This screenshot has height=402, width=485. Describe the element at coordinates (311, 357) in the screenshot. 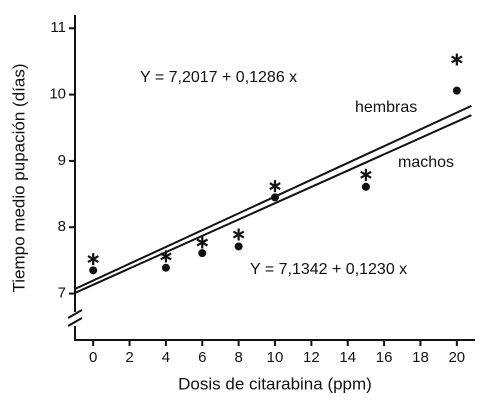

I see `x-tick-label: 12` at that location.